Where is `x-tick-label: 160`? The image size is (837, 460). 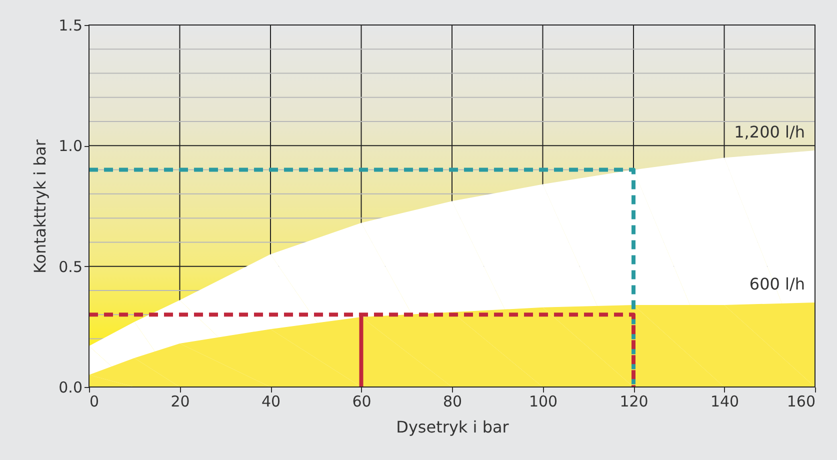 x-tick-label: 160 is located at coordinates (801, 401).